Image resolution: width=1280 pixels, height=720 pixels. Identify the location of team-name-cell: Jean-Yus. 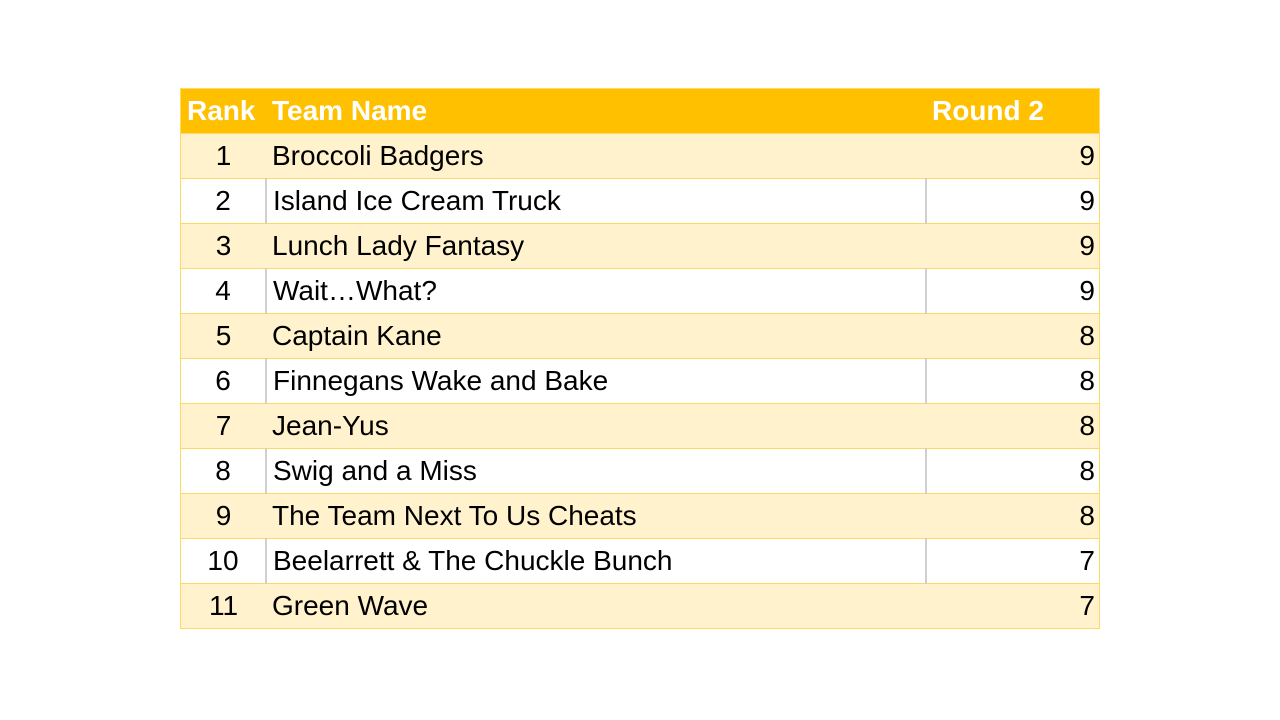
(596, 426).